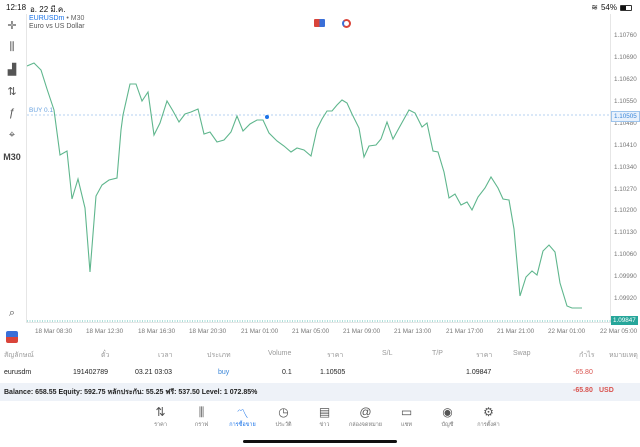 The image size is (640, 447). I want to click on symbol-name: EURUSDm, so click(47, 18).